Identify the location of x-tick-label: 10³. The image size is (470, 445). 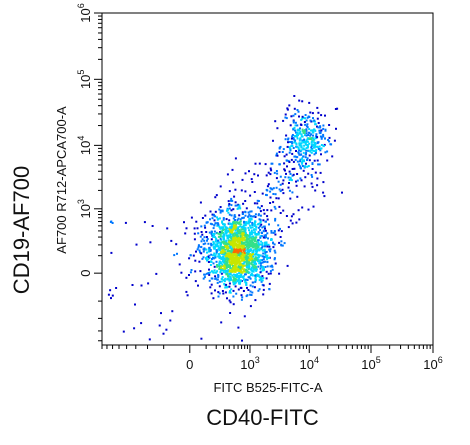
(249, 363).